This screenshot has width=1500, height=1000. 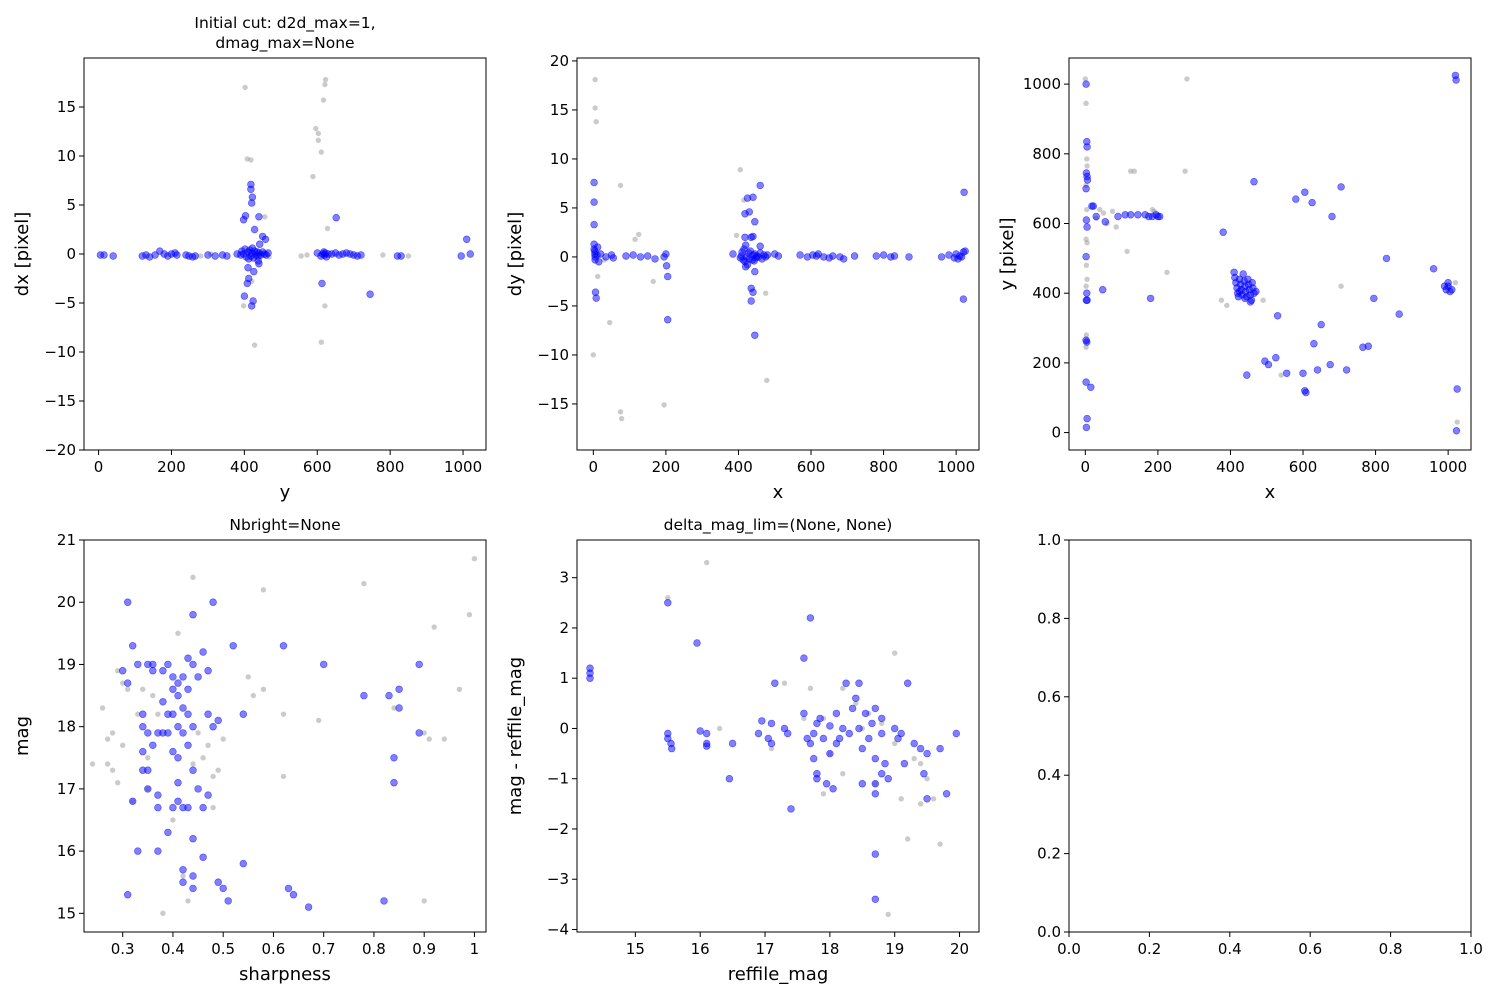 What do you see at coordinates (778, 492) in the screenshot?
I see `x-axis-label: x` at bounding box center [778, 492].